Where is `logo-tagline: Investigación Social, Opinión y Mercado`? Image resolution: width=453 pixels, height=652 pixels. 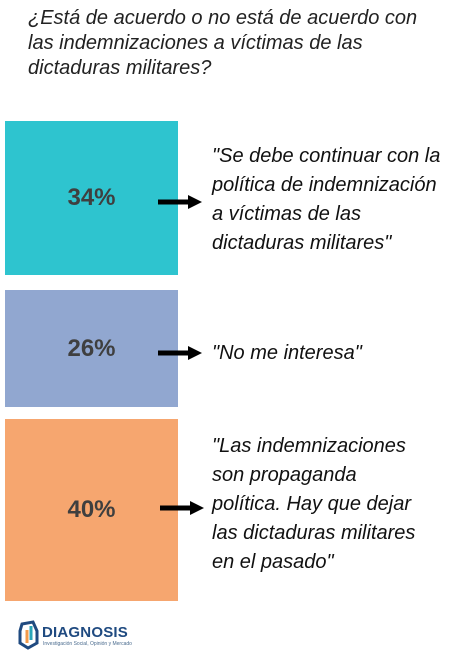 logo-tagline: Investigación Social, Opinión y Mercado is located at coordinates (87, 644).